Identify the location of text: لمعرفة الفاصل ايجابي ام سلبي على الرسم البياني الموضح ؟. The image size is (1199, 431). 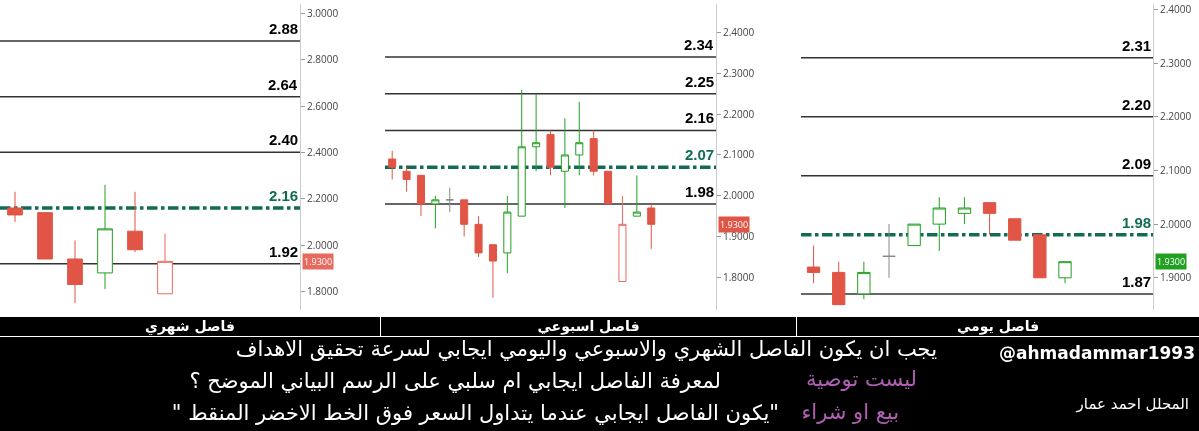
(455, 381).